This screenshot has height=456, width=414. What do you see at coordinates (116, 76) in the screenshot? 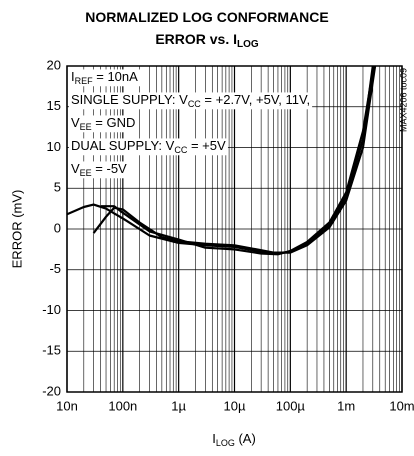
I see `text-piece: = 10nA` at bounding box center [116, 76].